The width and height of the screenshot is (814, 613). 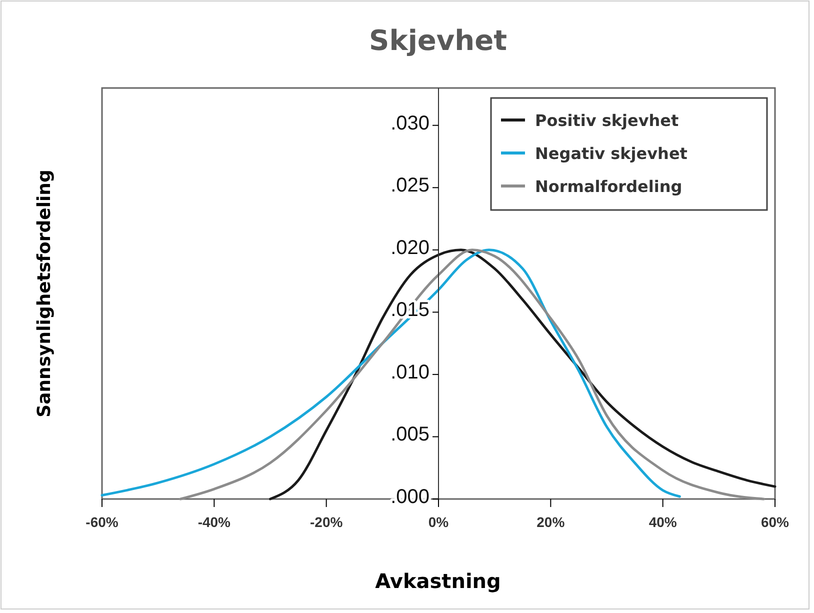 I want to click on x-tick-label: 20%, so click(x=551, y=522).